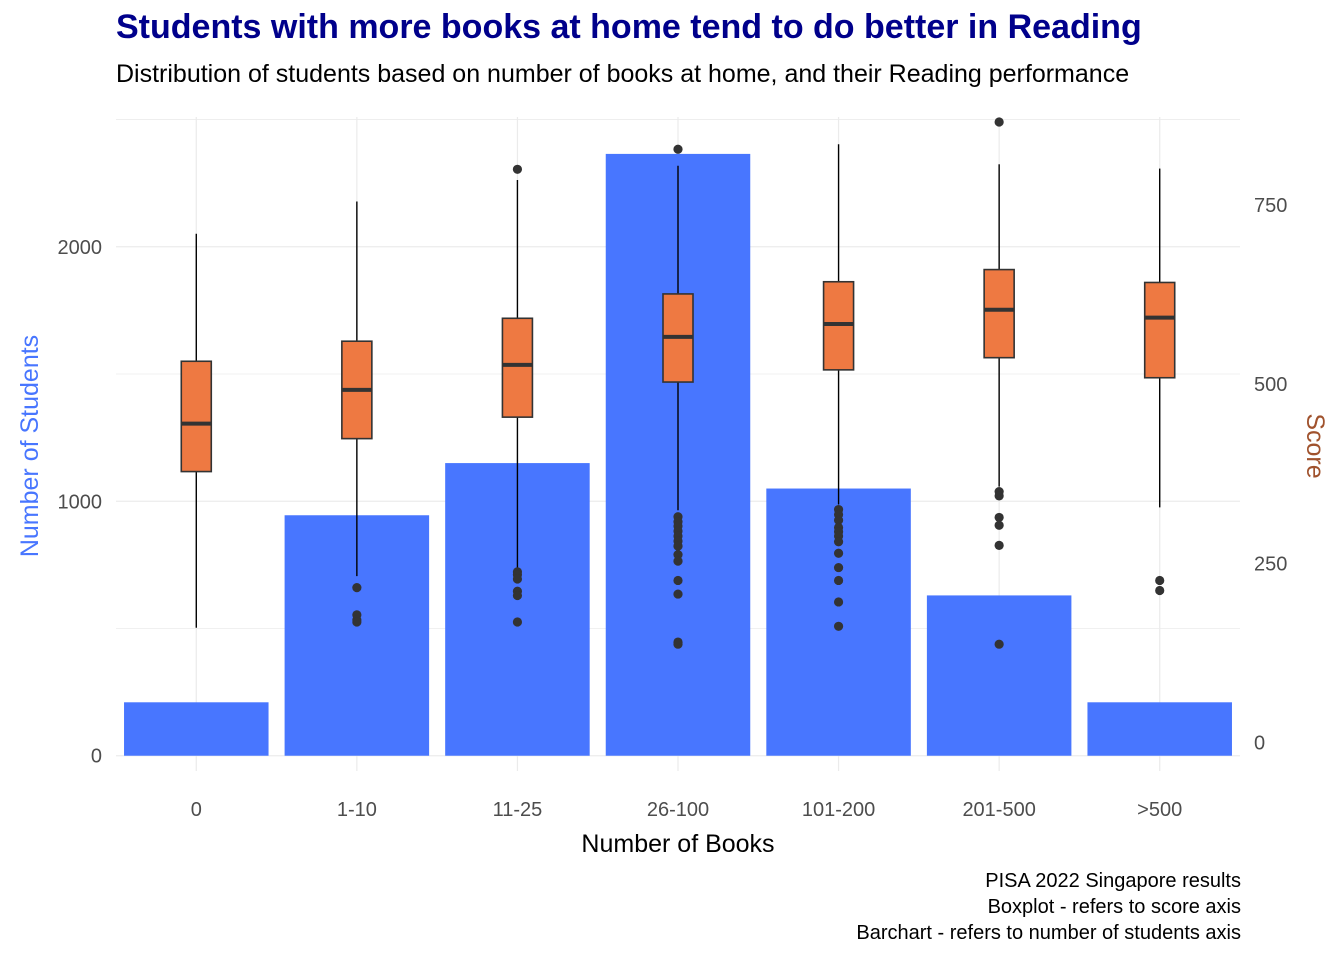  What do you see at coordinates (677, 844) in the screenshot?
I see `x-axis-title: Number of Books` at bounding box center [677, 844].